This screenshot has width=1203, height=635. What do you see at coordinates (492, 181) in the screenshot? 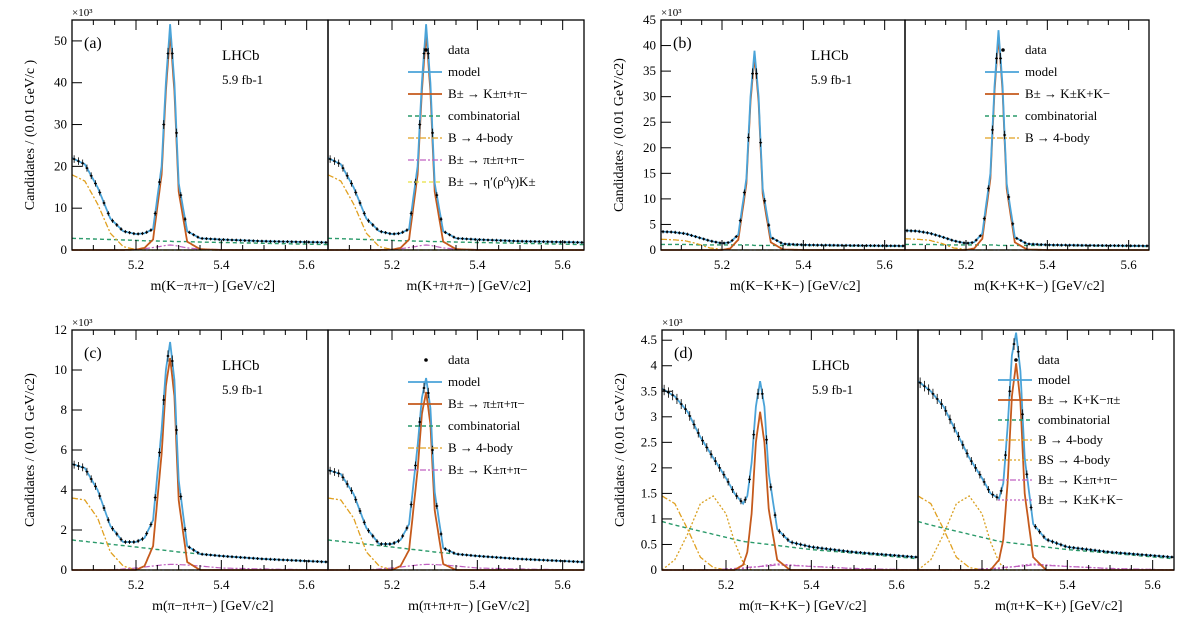
I see `legend-entry: B± → η′(ρ⁰γ)K±` at bounding box center [492, 181].